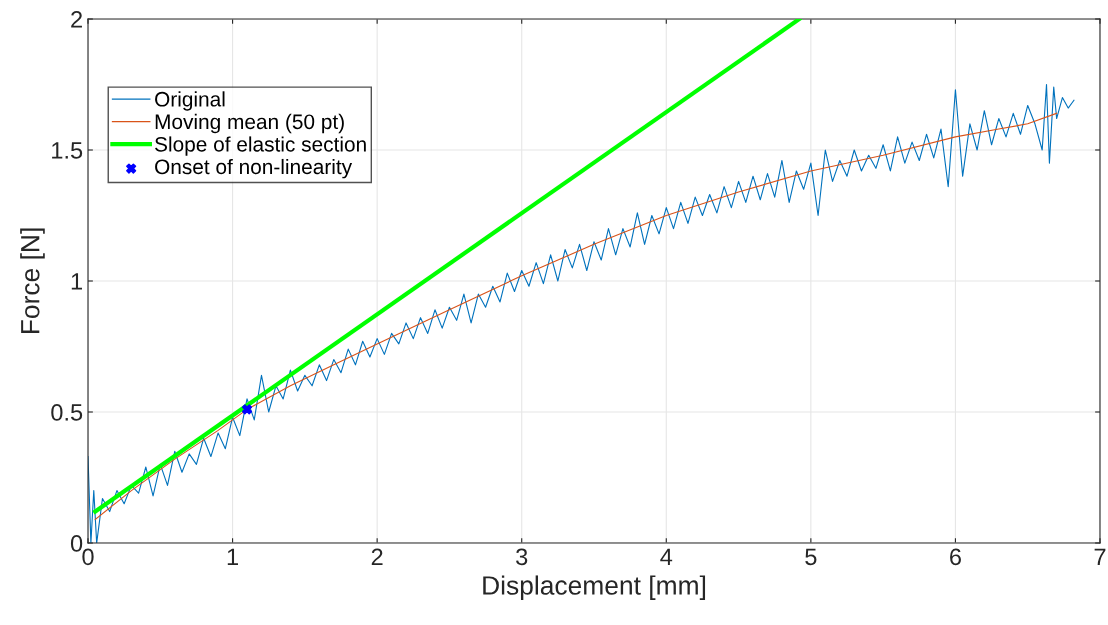  What do you see at coordinates (76, 281) in the screenshot?
I see `y-tick-label: 1` at bounding box center [76, 281].